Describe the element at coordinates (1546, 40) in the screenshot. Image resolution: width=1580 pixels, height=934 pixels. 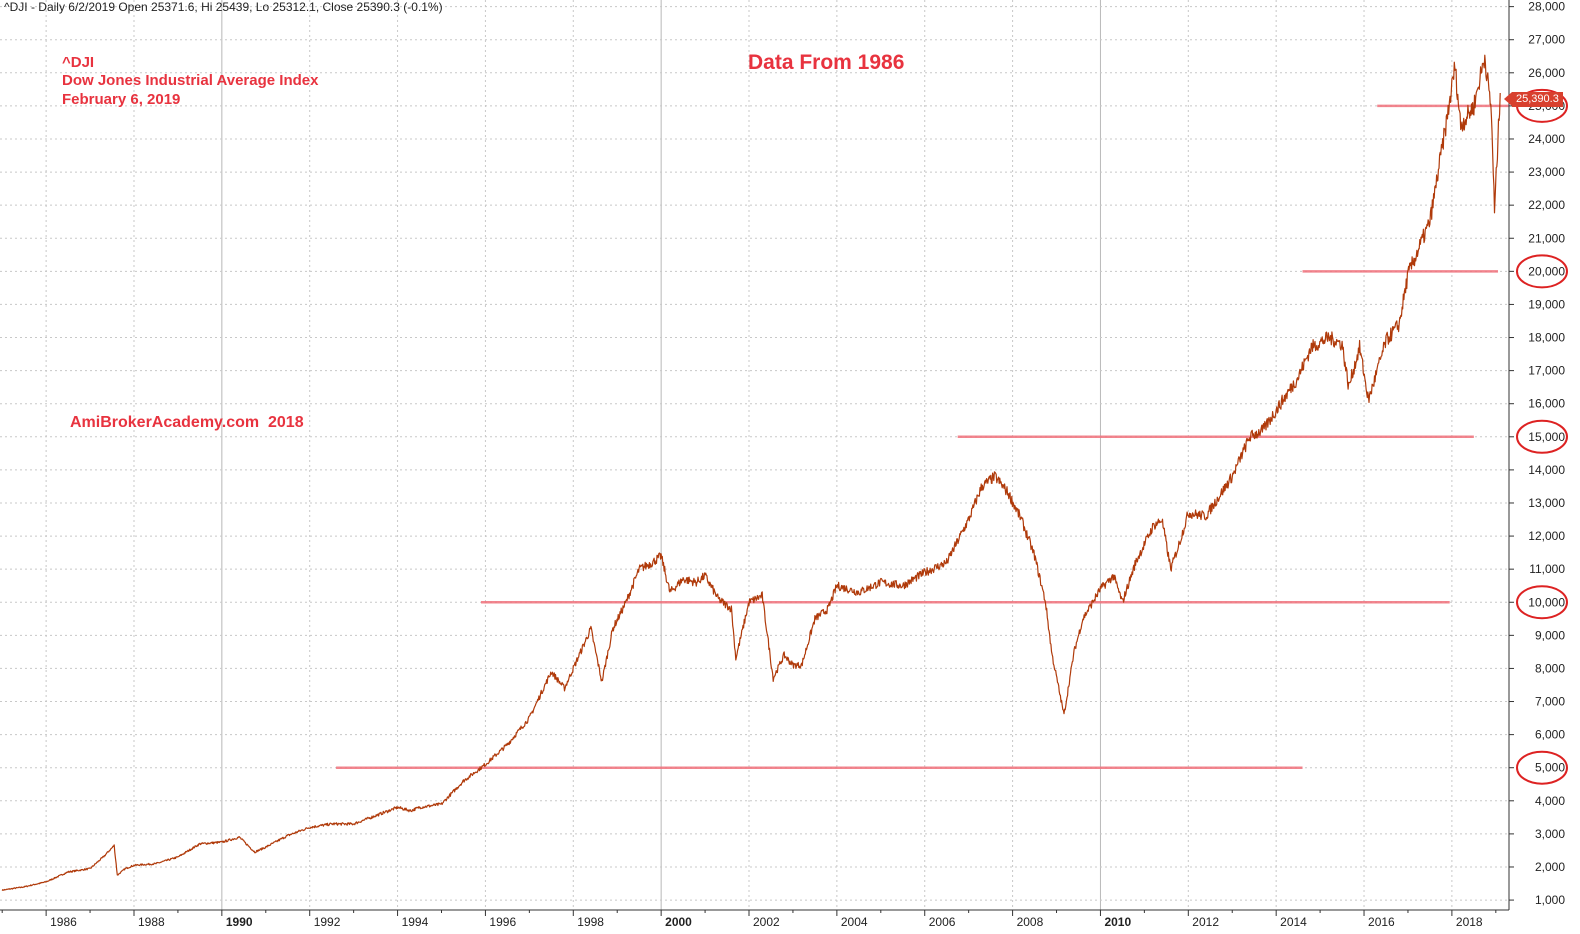
I see `y-tick-label: 27,000` at that location.